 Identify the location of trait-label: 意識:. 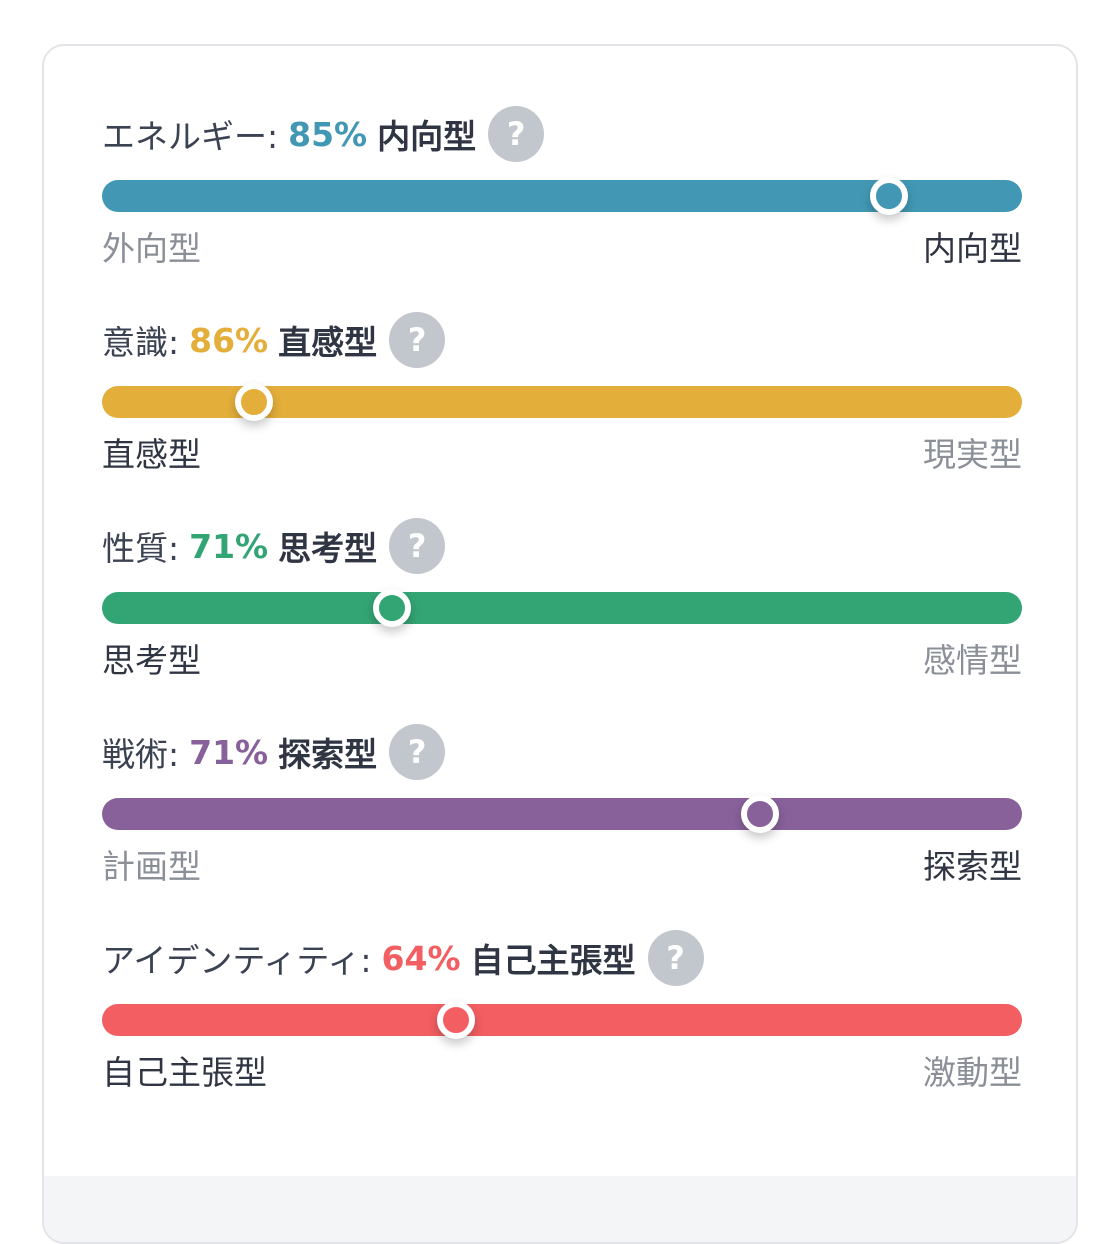
(141, 342).